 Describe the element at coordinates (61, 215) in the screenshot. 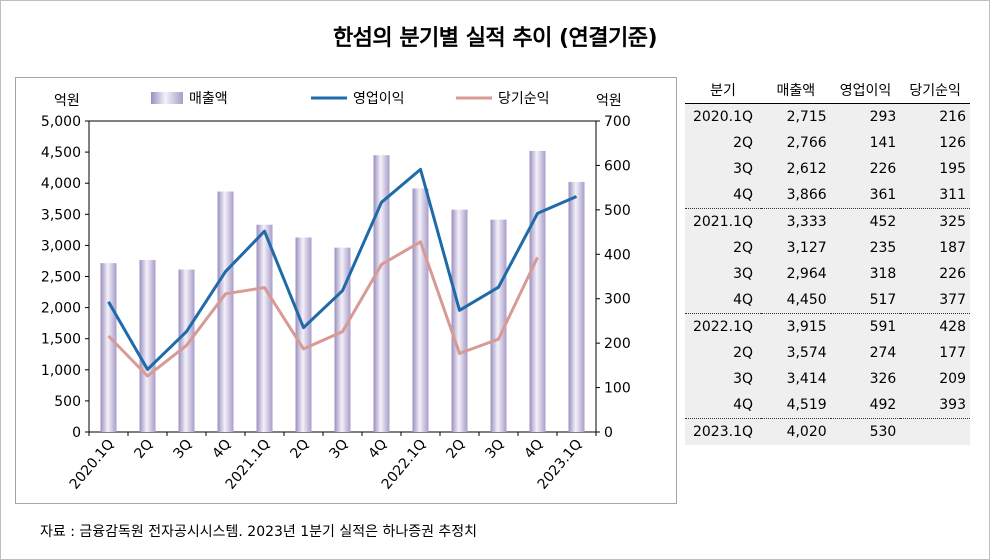

I see `left-axis-tick-label: 3,500` at that location.